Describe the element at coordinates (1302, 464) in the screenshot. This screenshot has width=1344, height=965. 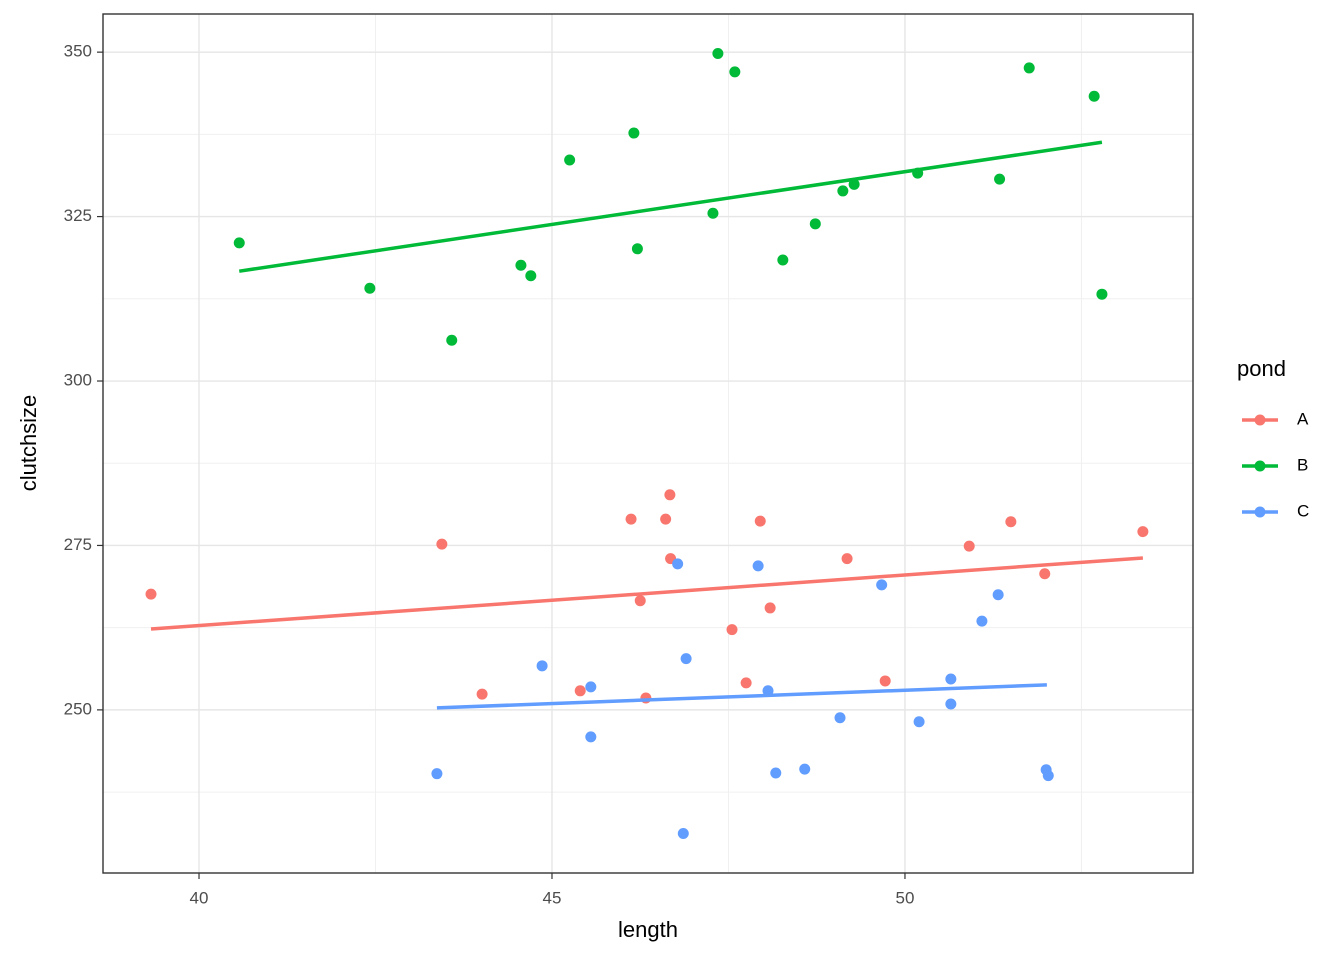
I see `legend-label: B` at that location.